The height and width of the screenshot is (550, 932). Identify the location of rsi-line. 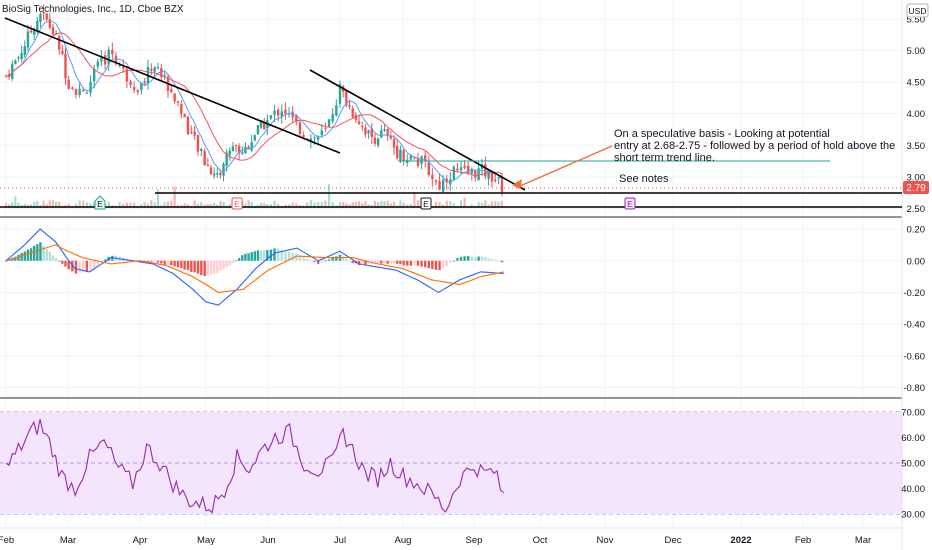
(255, 466).